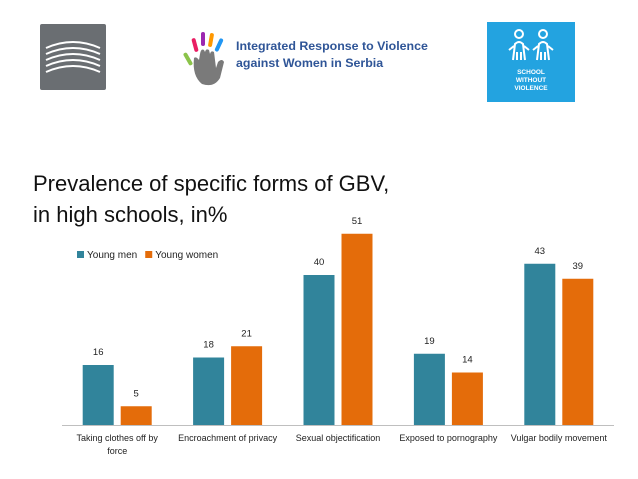 The height and width of the screenshot is (479, 638). Describe the element at coordinates (531, 88) in the screenshot. I see `logo-line-violence: VIOLENCE` at that location.